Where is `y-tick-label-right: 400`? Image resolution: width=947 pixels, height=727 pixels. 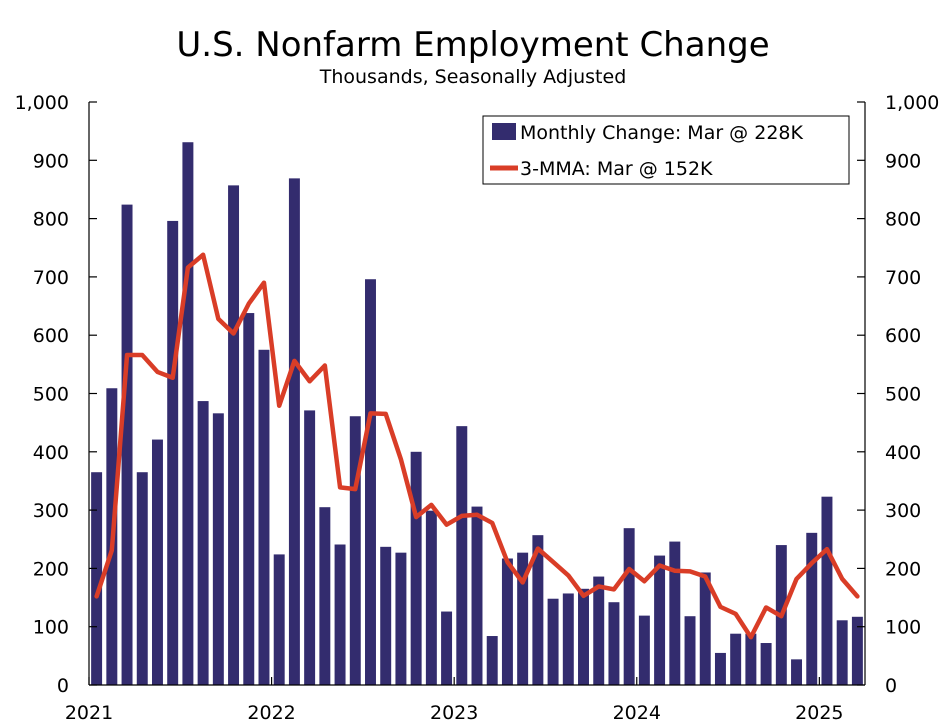 y-tick-label-right: 400 is located at coordinates (903, 453).